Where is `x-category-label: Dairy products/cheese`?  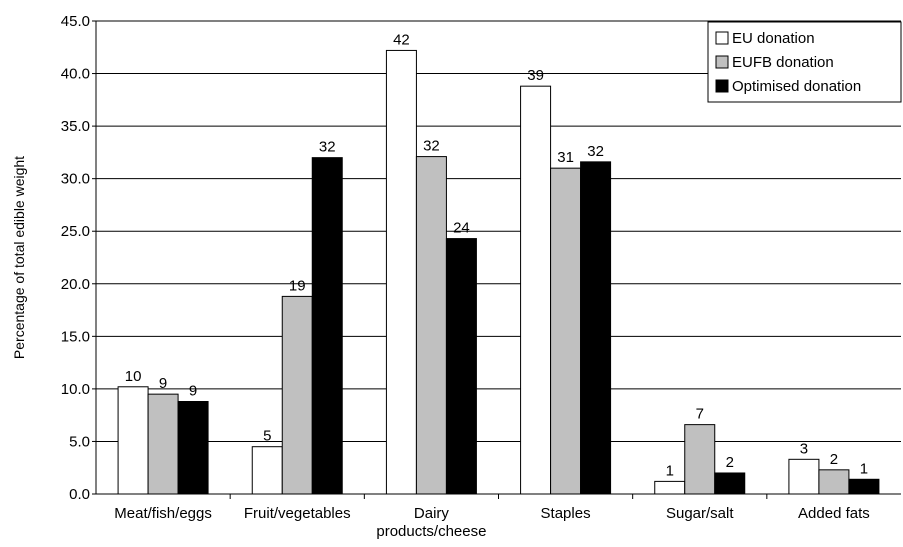
x-category-label: Dairy products/cheese is located at coordinates (431, 522).